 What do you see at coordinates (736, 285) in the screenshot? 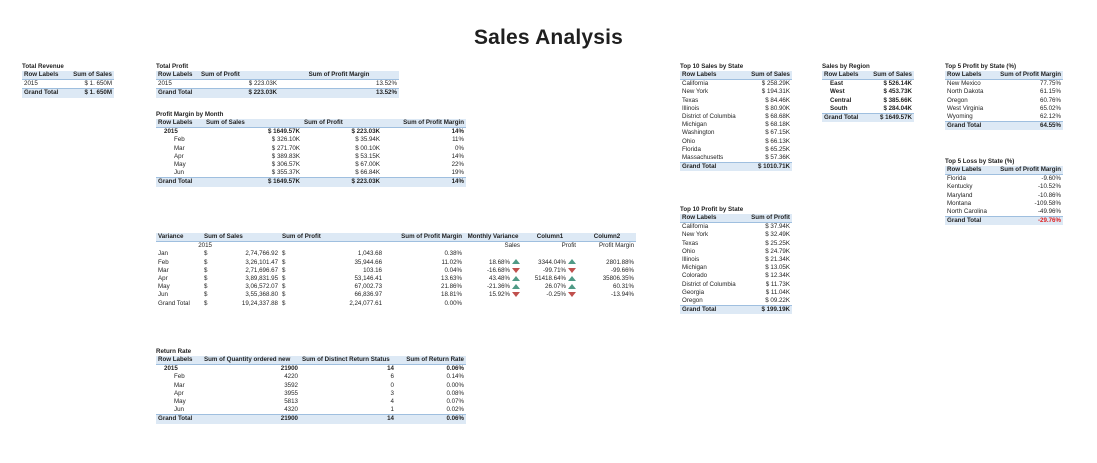
I see `table-row: District of Columbia $ 11.73K` at bounding box center [736, 285].